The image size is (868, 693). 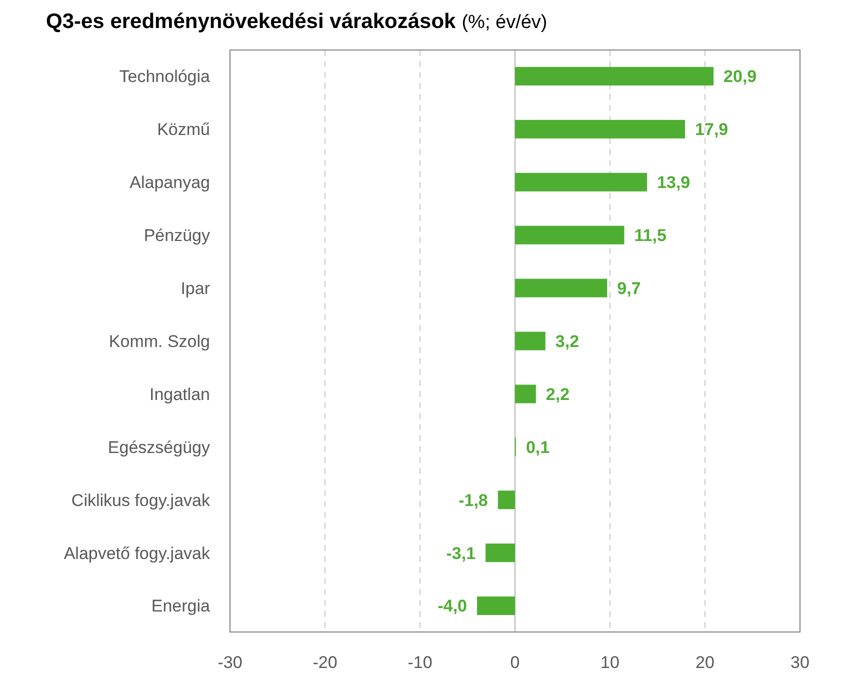 I want to click on x-tick-label: 10, so click(x=610, y=662).